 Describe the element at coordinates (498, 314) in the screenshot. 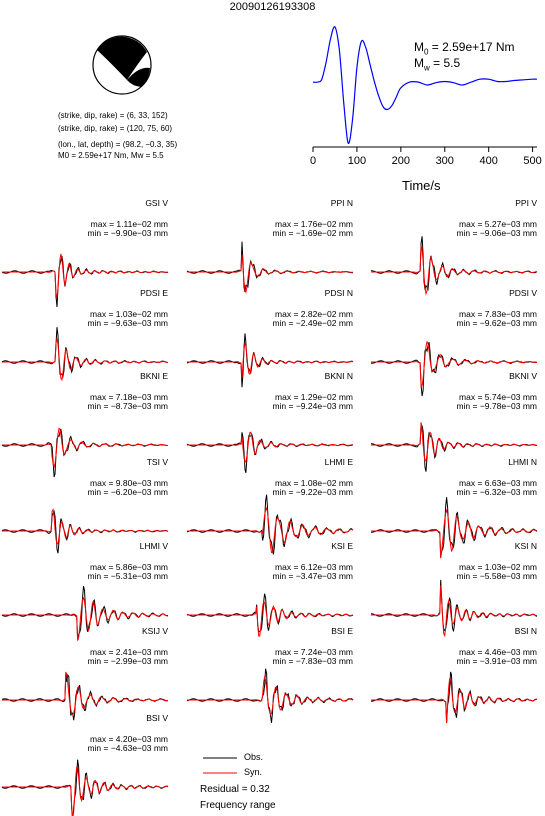

I see `station-max: max = 7.83e−03 mm` at that location.